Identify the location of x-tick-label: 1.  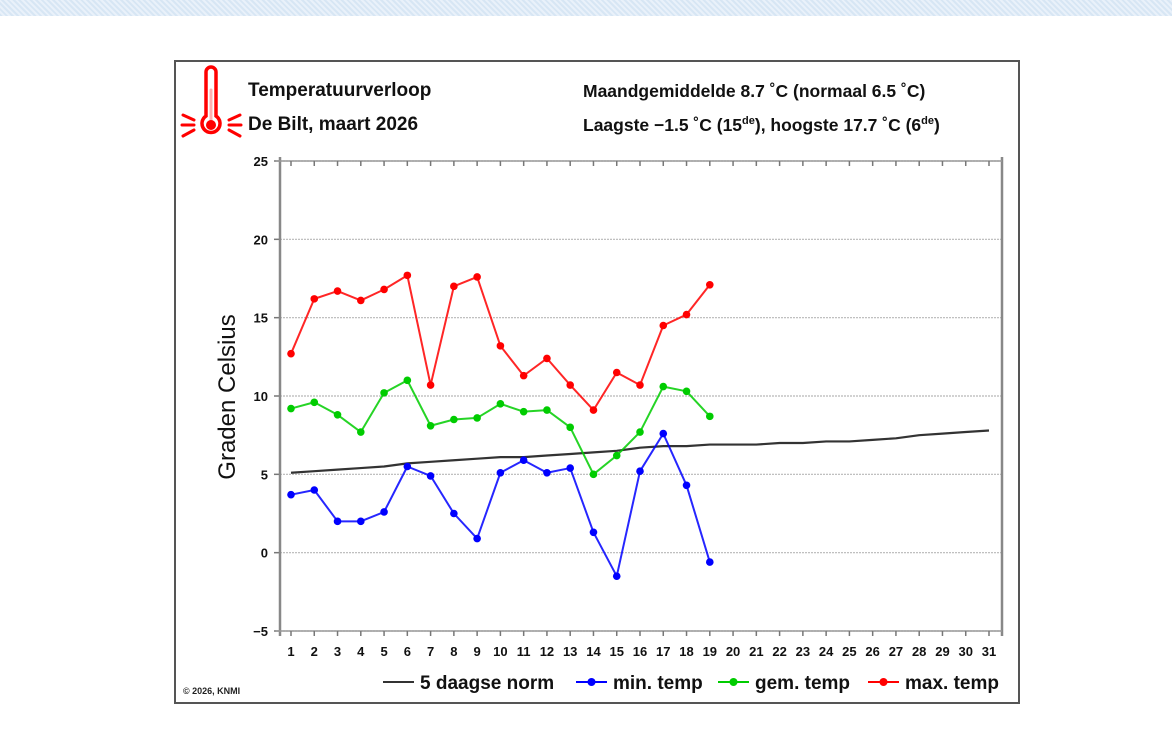
(290, 651).